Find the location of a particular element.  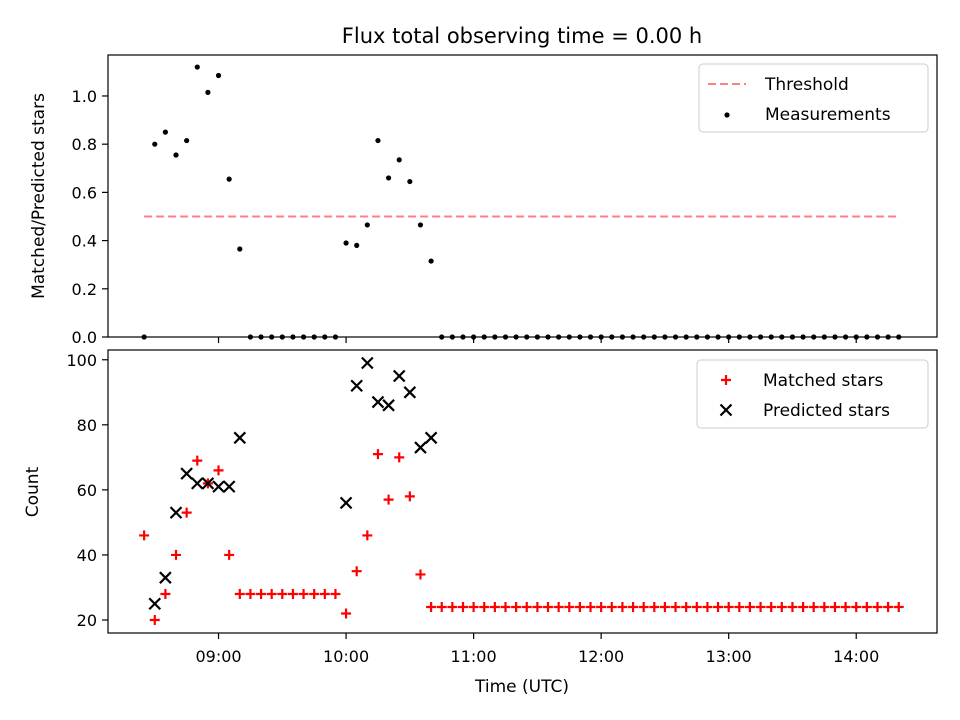

chart-title: Flux total observing time = 0.00 h is located at coordinates (522, 36).